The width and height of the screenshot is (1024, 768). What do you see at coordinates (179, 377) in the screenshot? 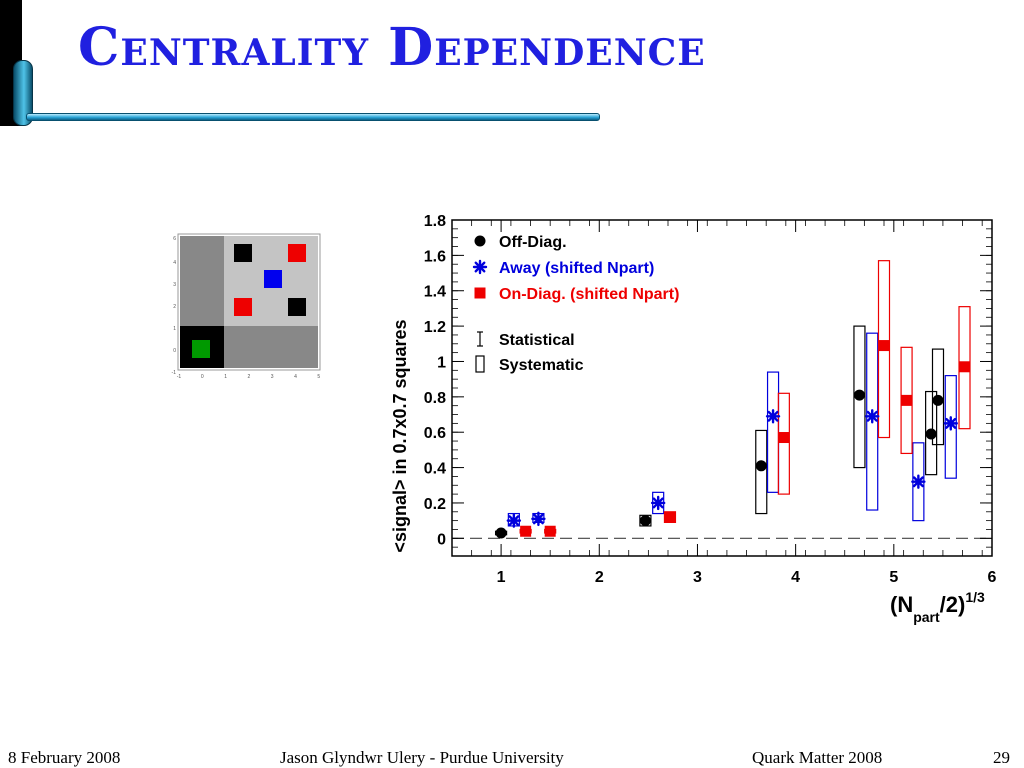
I see `inset-x-tick-label: -1` at bounding box center [179, 377].